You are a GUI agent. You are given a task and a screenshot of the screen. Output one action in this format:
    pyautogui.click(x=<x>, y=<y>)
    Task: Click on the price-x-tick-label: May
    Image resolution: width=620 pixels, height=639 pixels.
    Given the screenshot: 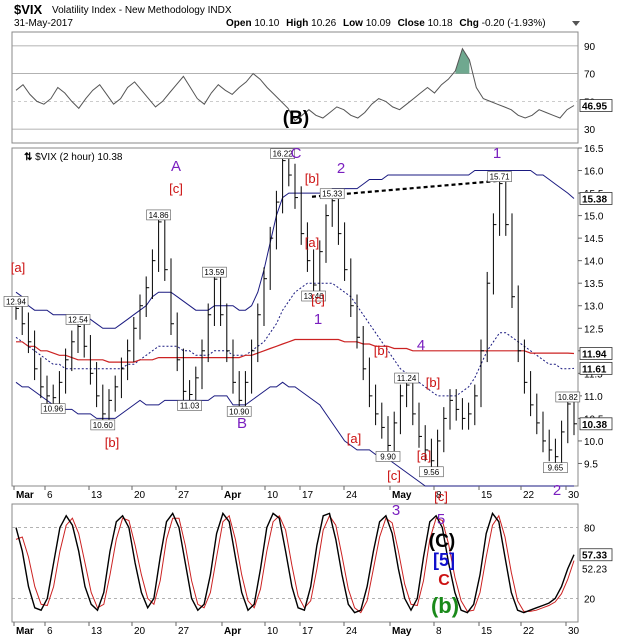 What is the action you would take?
    pyautogui.click(x=402, y=495)
    